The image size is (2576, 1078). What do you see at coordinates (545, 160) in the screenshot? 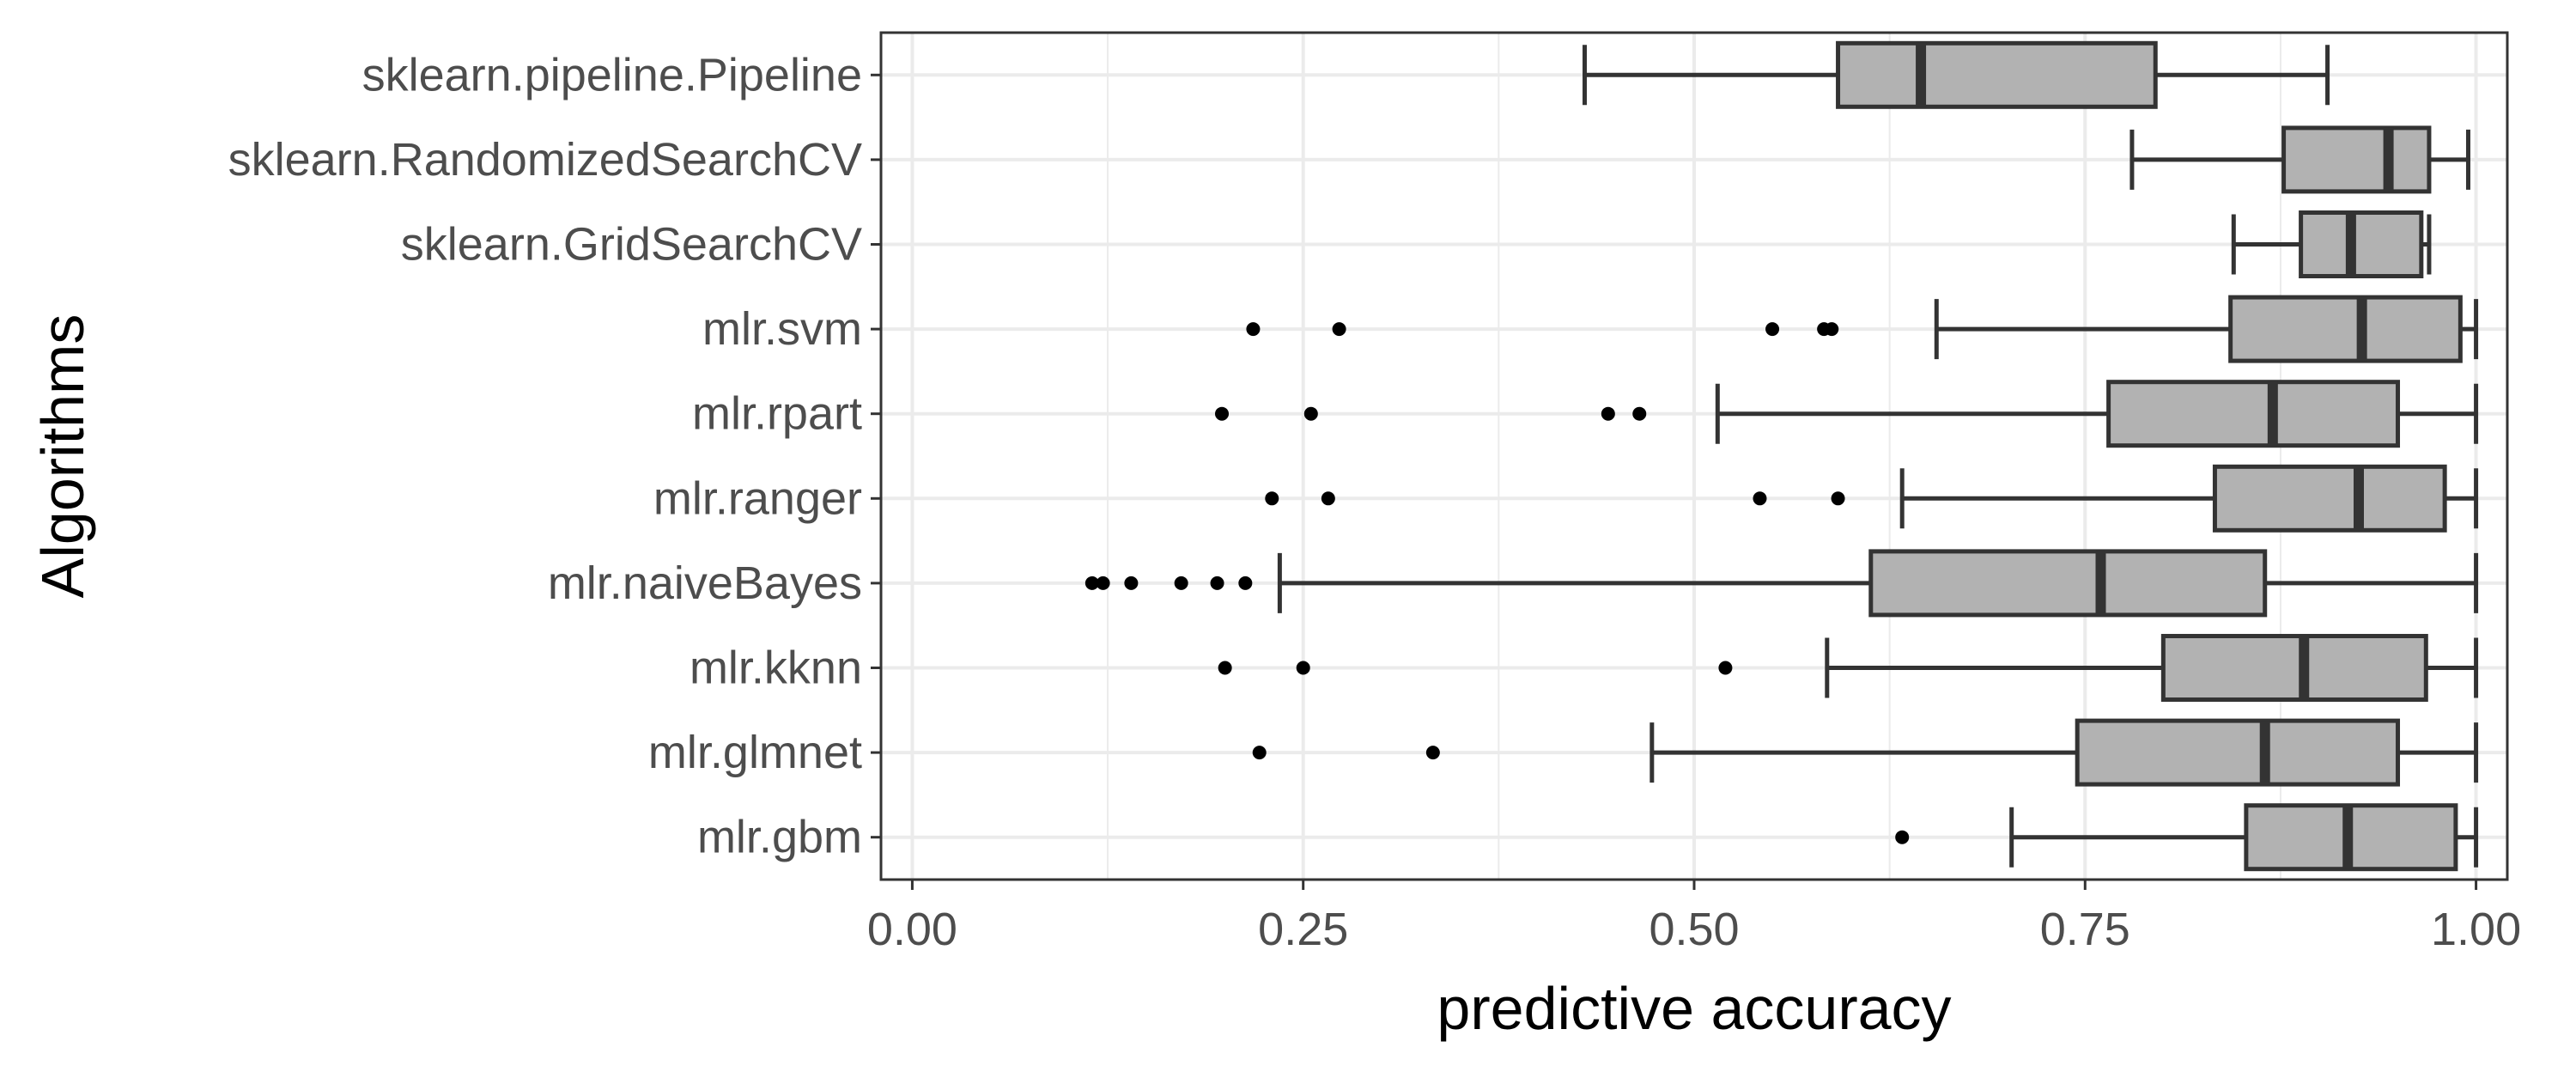
I see `y-tick-label: sklearn.RandomizedSearchCV` at bounding box center [545, 160].